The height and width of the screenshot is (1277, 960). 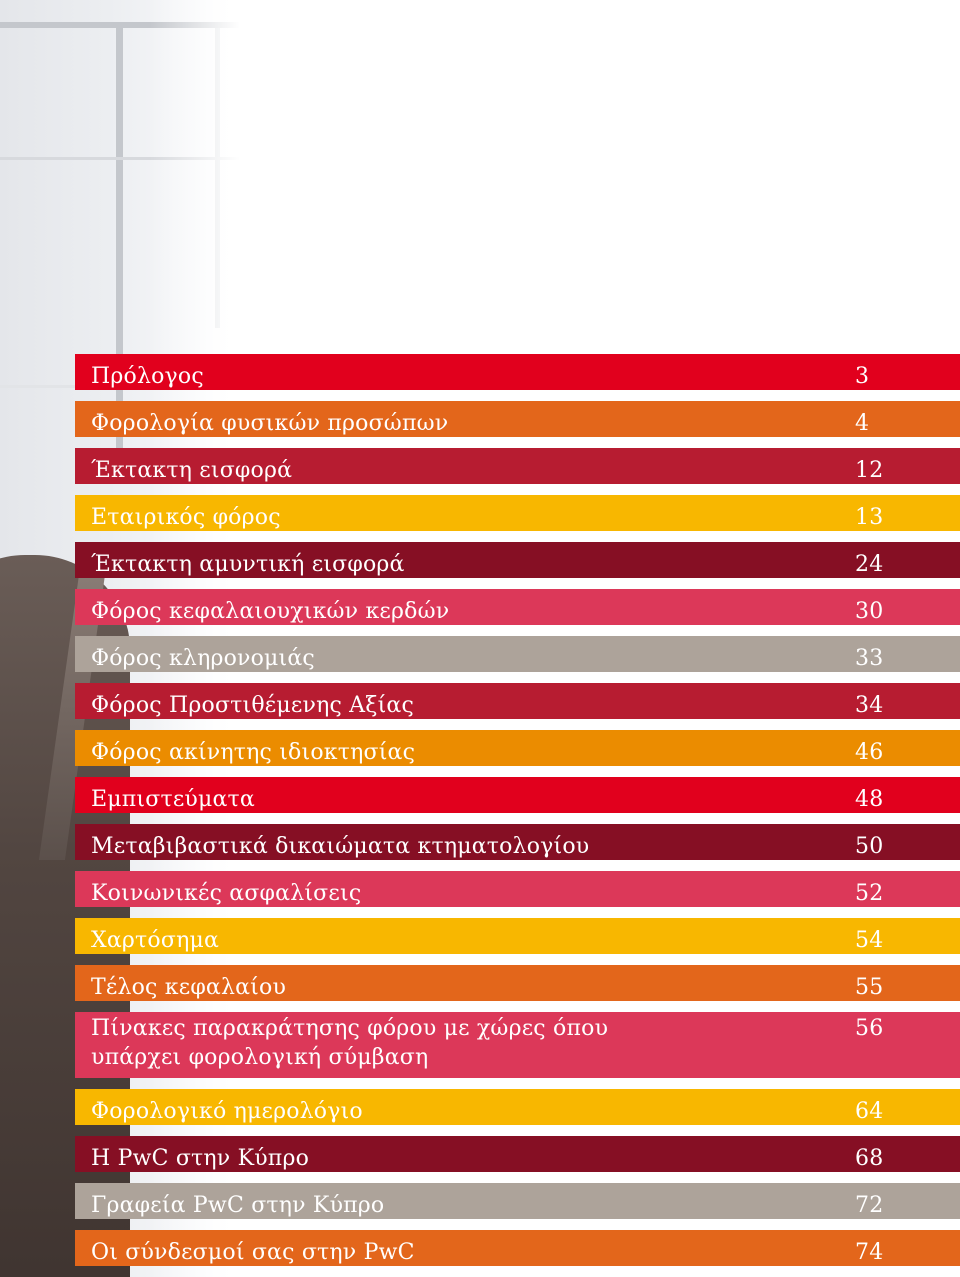 What do you see at coordinates (869, 611) in the screenshot?
I see `toc-entry-page: 30` at bounding box center [869, 611].